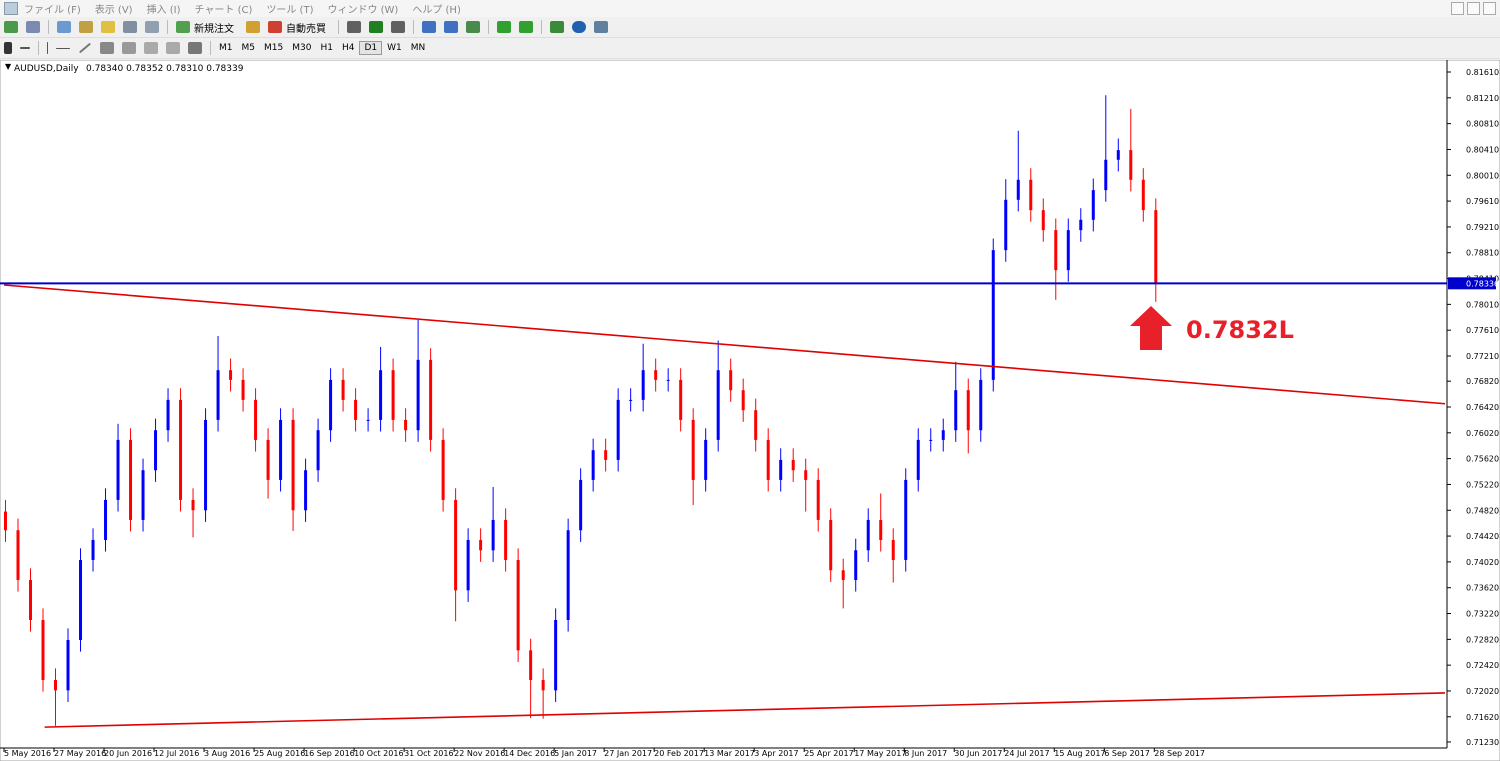 The image size is (1500, 761). I want to click on auto-scroll-button, so click(526, 27).